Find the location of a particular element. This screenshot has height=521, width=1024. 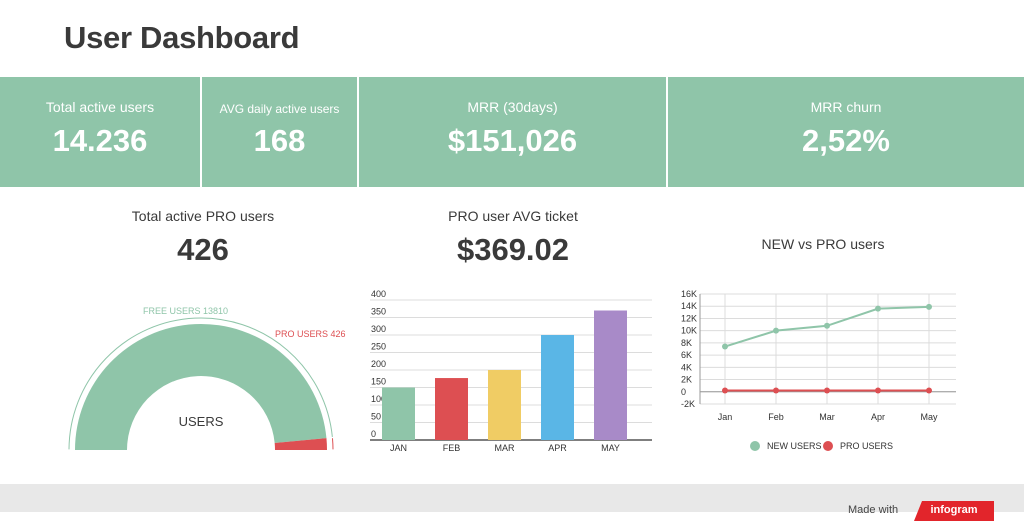

bar-x-tick-label: JAN is located at coordinates (398, 448).